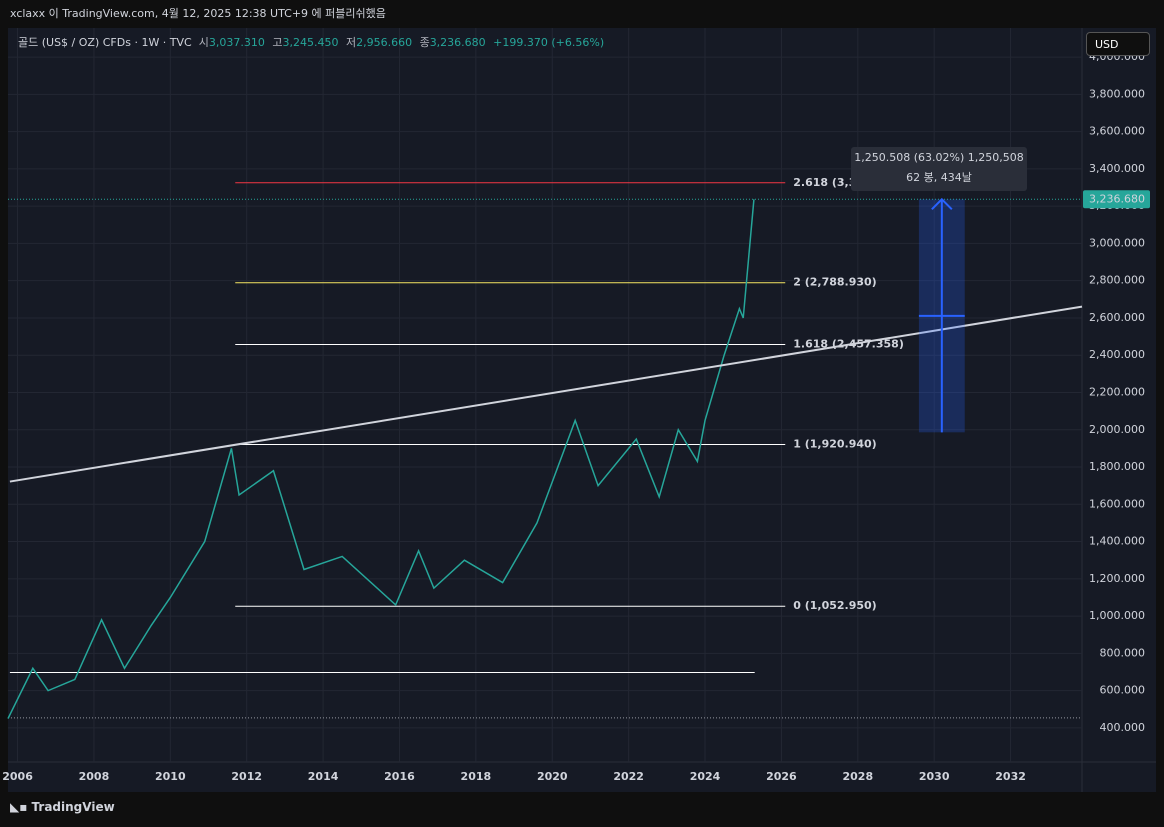 Image resolution: width=1164 pixels, height=827 pixels. Describe the element at coordinates (857, 776) in the screenshot. I see `x-tick-label: 2028` at that location.